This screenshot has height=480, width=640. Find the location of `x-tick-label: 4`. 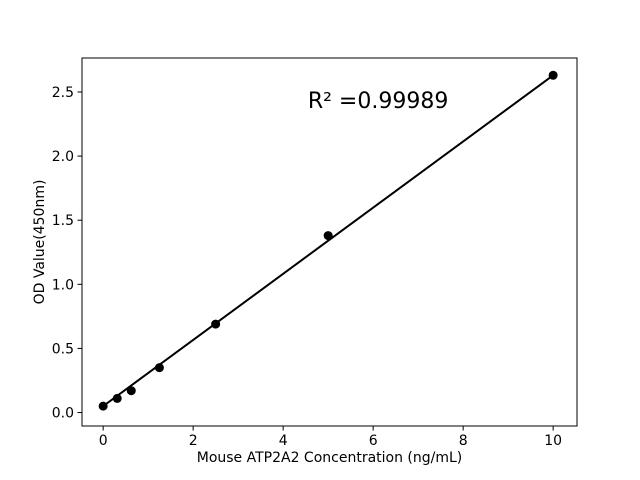

x-tick-label: 4 is located at coordinates (283, 441).